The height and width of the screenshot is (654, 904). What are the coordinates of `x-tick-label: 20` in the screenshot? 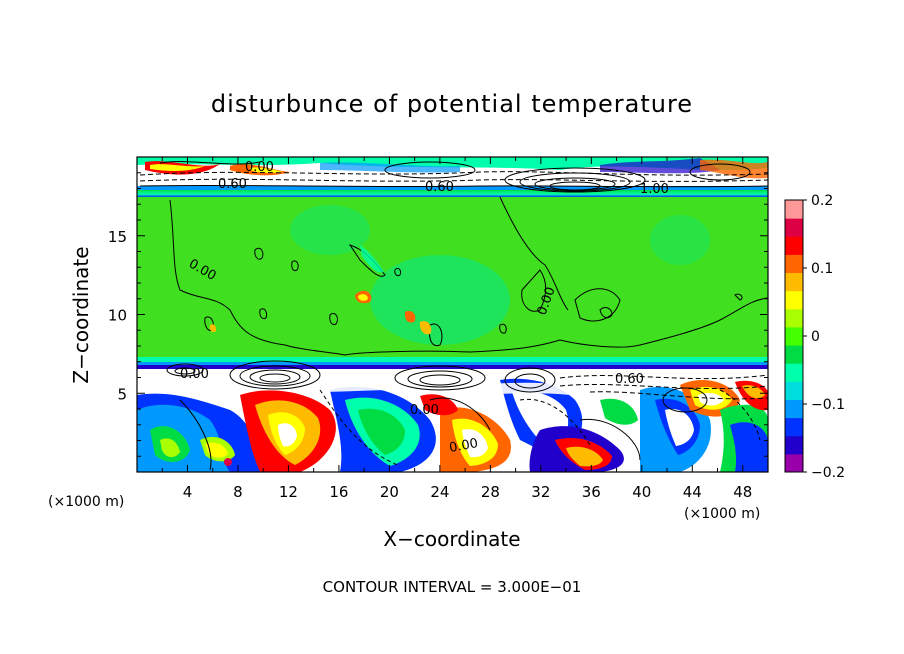 It's located at (389, 492).